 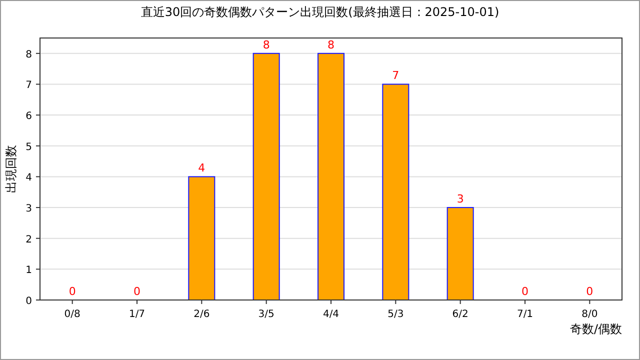 I want to click on y-tick-label: 2, so click(x=29, y=240).